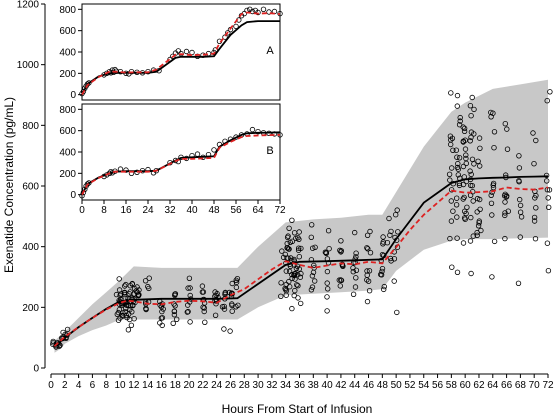 The height and width of the screenshot is (417, 560). What do you see at coordinates (507, 385) in the screenshot?
I see `x-tick-label: 66` at bounding box center [507, 385].